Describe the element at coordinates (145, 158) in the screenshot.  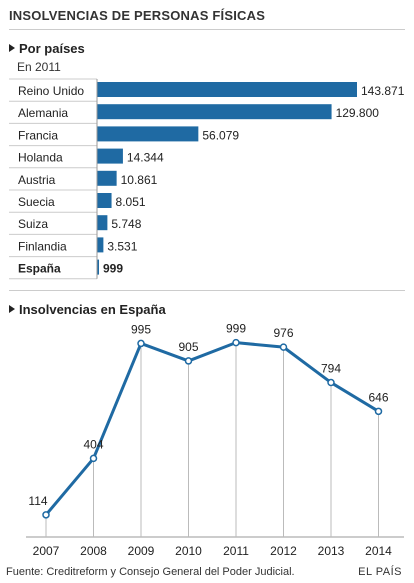
I see `data-label: 14.344` at that location.